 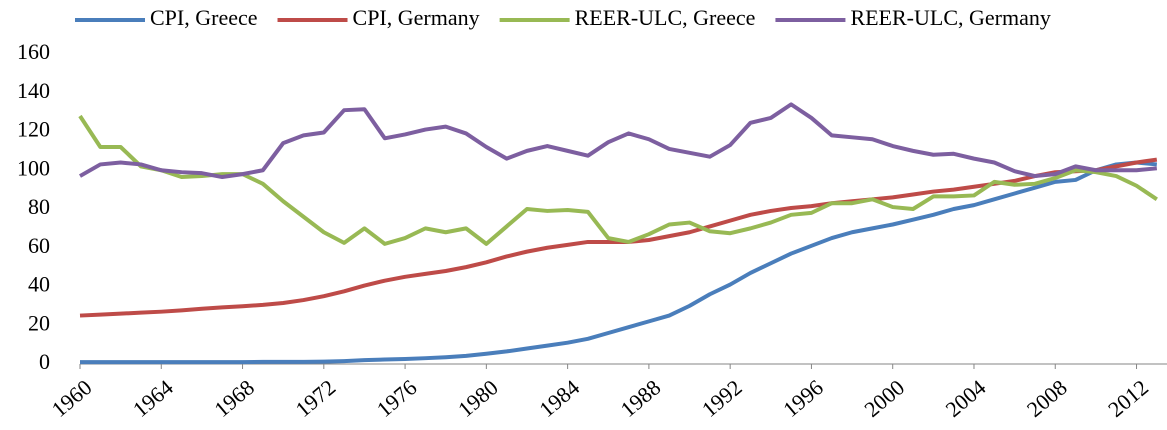 What do you see at coordinates (665, 17) in the screenshot?
I see `legend-label: REER-ULC, Greece` at bounding box center [665, 17].